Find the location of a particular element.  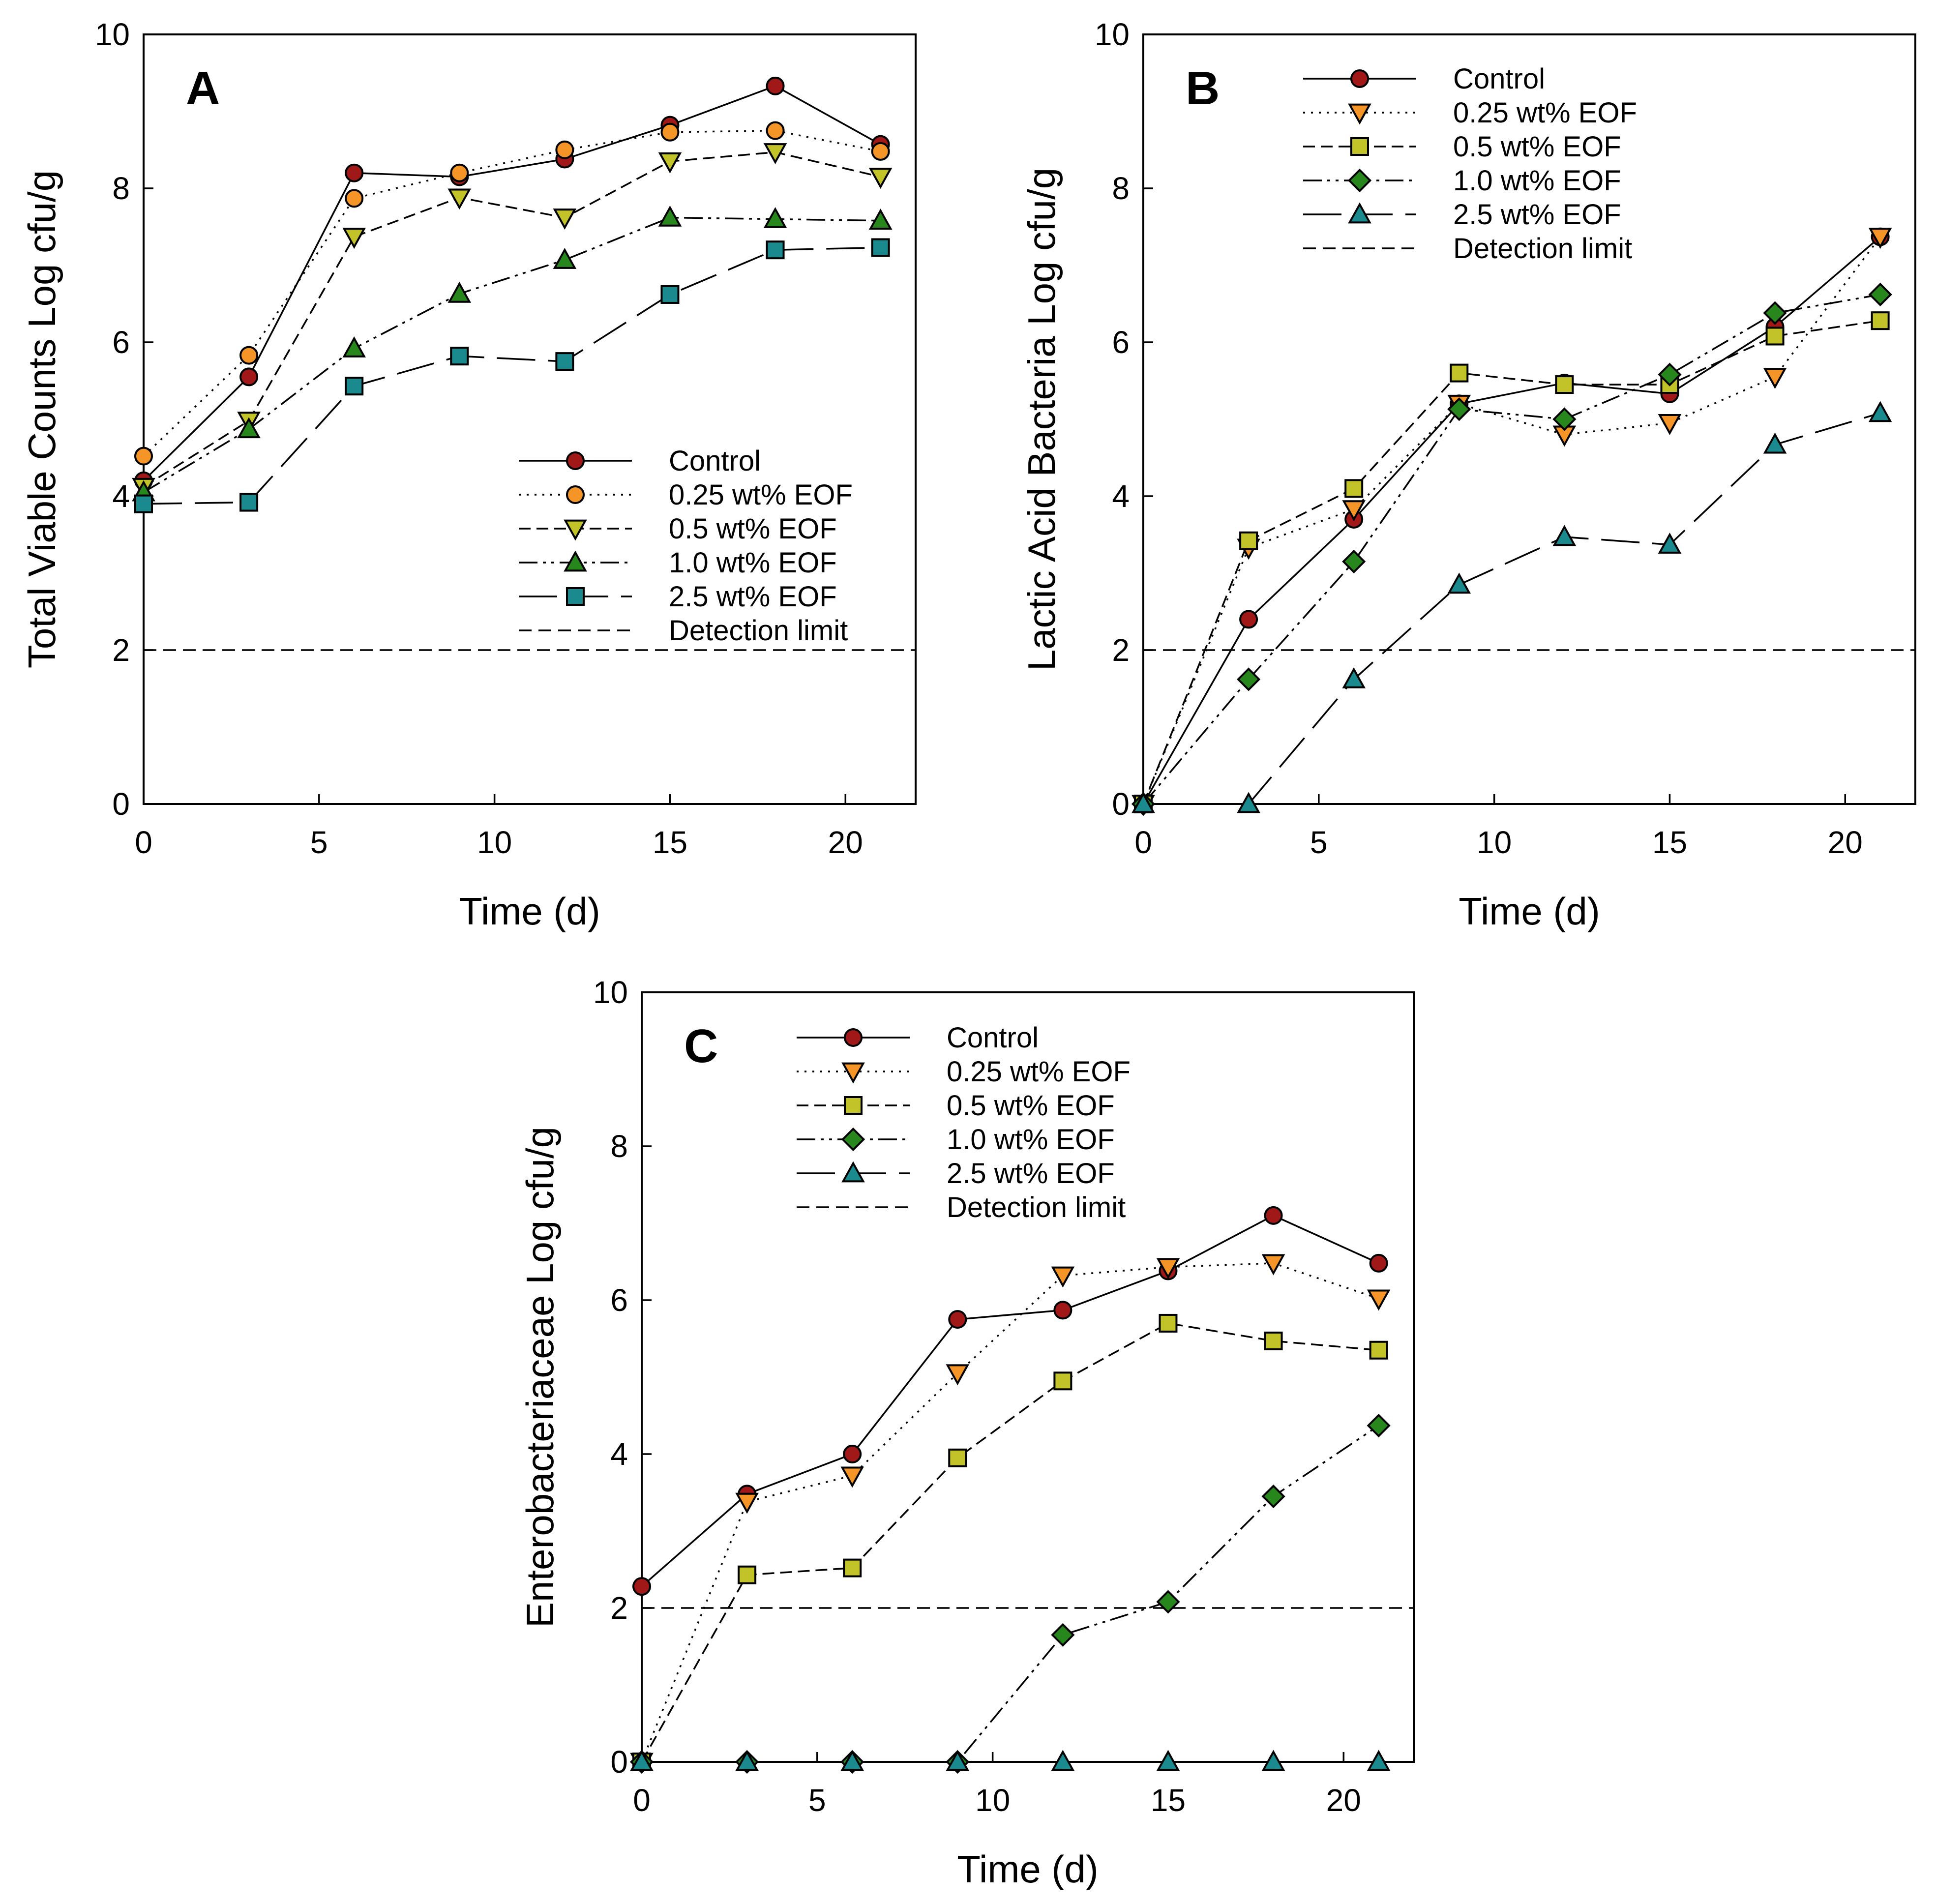

legend-label: 0.25 wt% EOF is located at coordinates (1545, 113).